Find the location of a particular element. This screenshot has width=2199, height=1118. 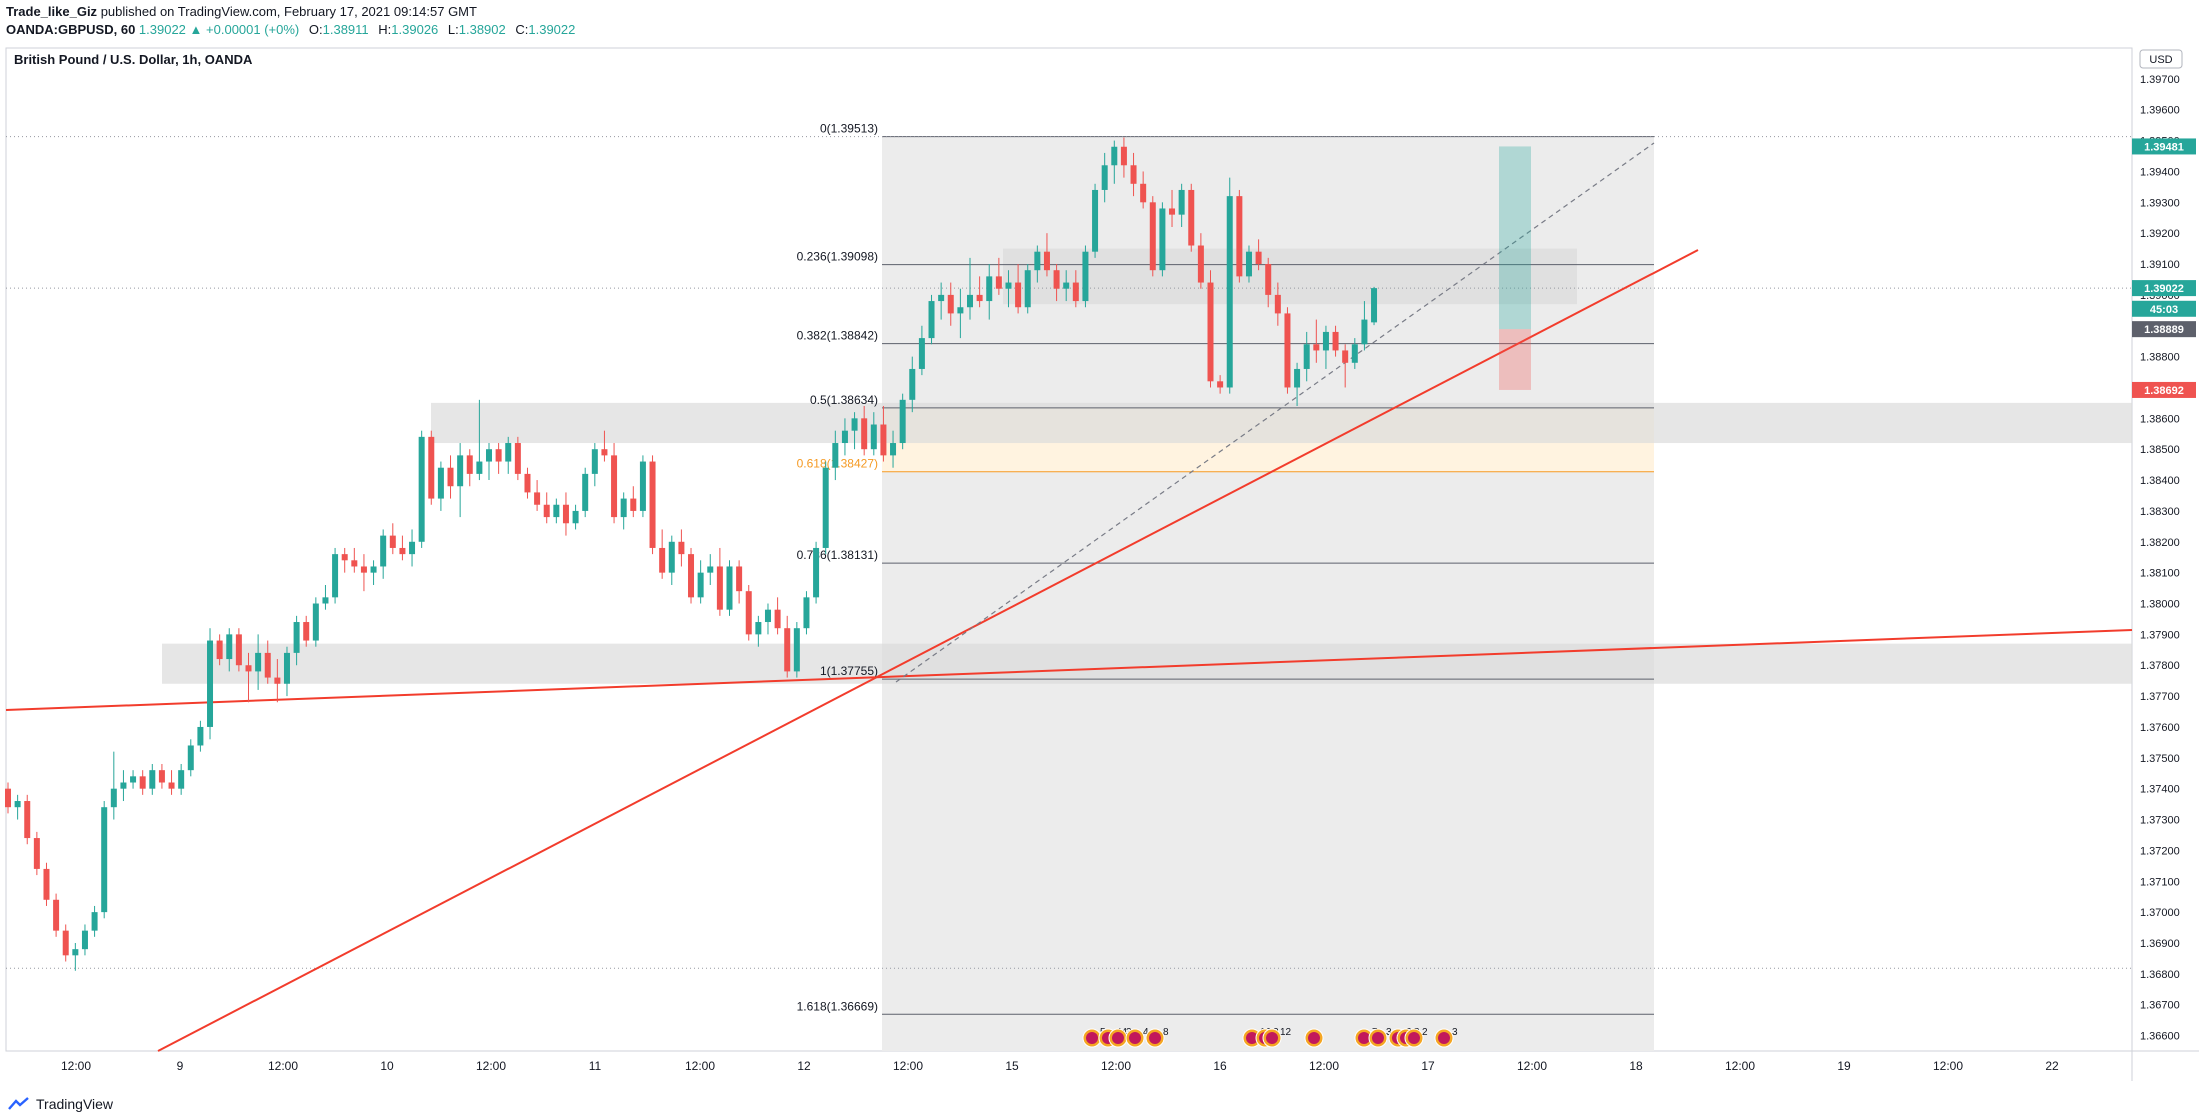

supply-zone is located at coordinates (1290, 276).